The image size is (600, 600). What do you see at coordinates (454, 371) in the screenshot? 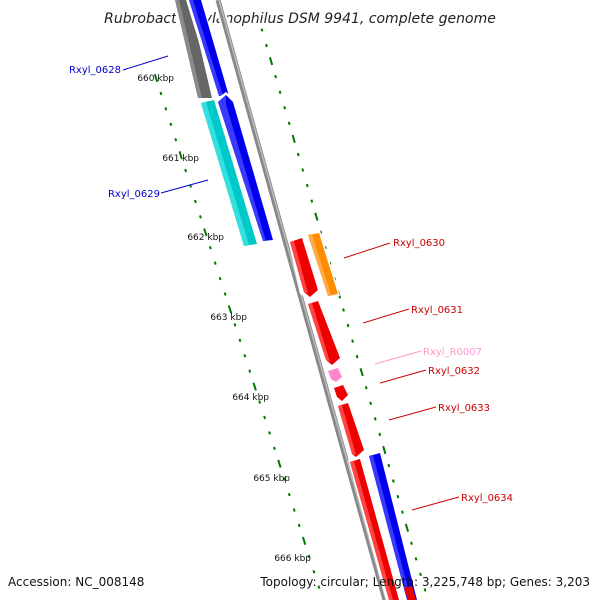
I see `gene-label-rxyl-0632: Rxyl_0632` at bounding box center [454, 371].